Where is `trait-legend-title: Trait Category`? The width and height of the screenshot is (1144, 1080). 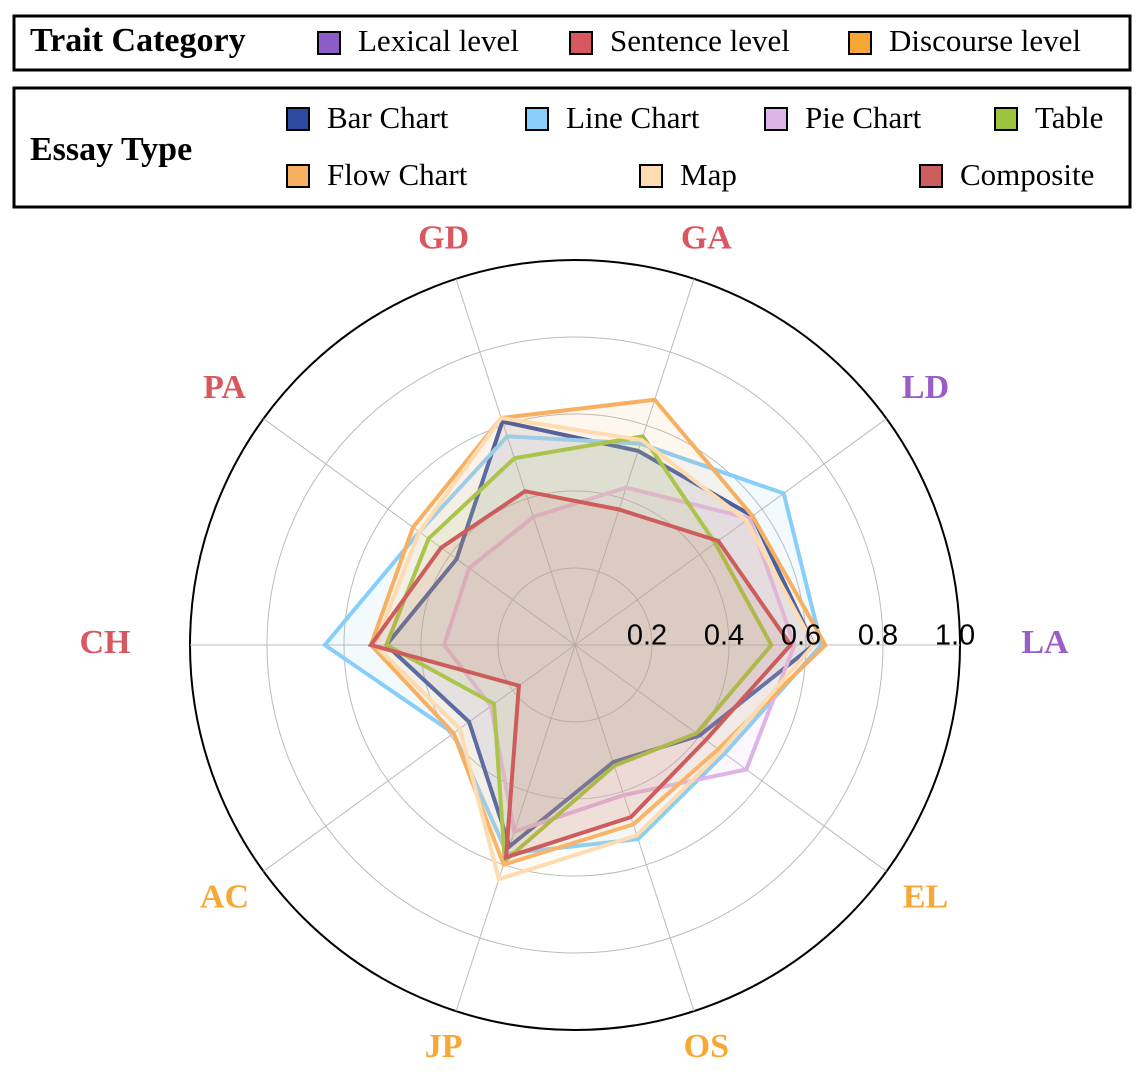 trait-legend-title: Trait Category is located at coordinates (138, 40).